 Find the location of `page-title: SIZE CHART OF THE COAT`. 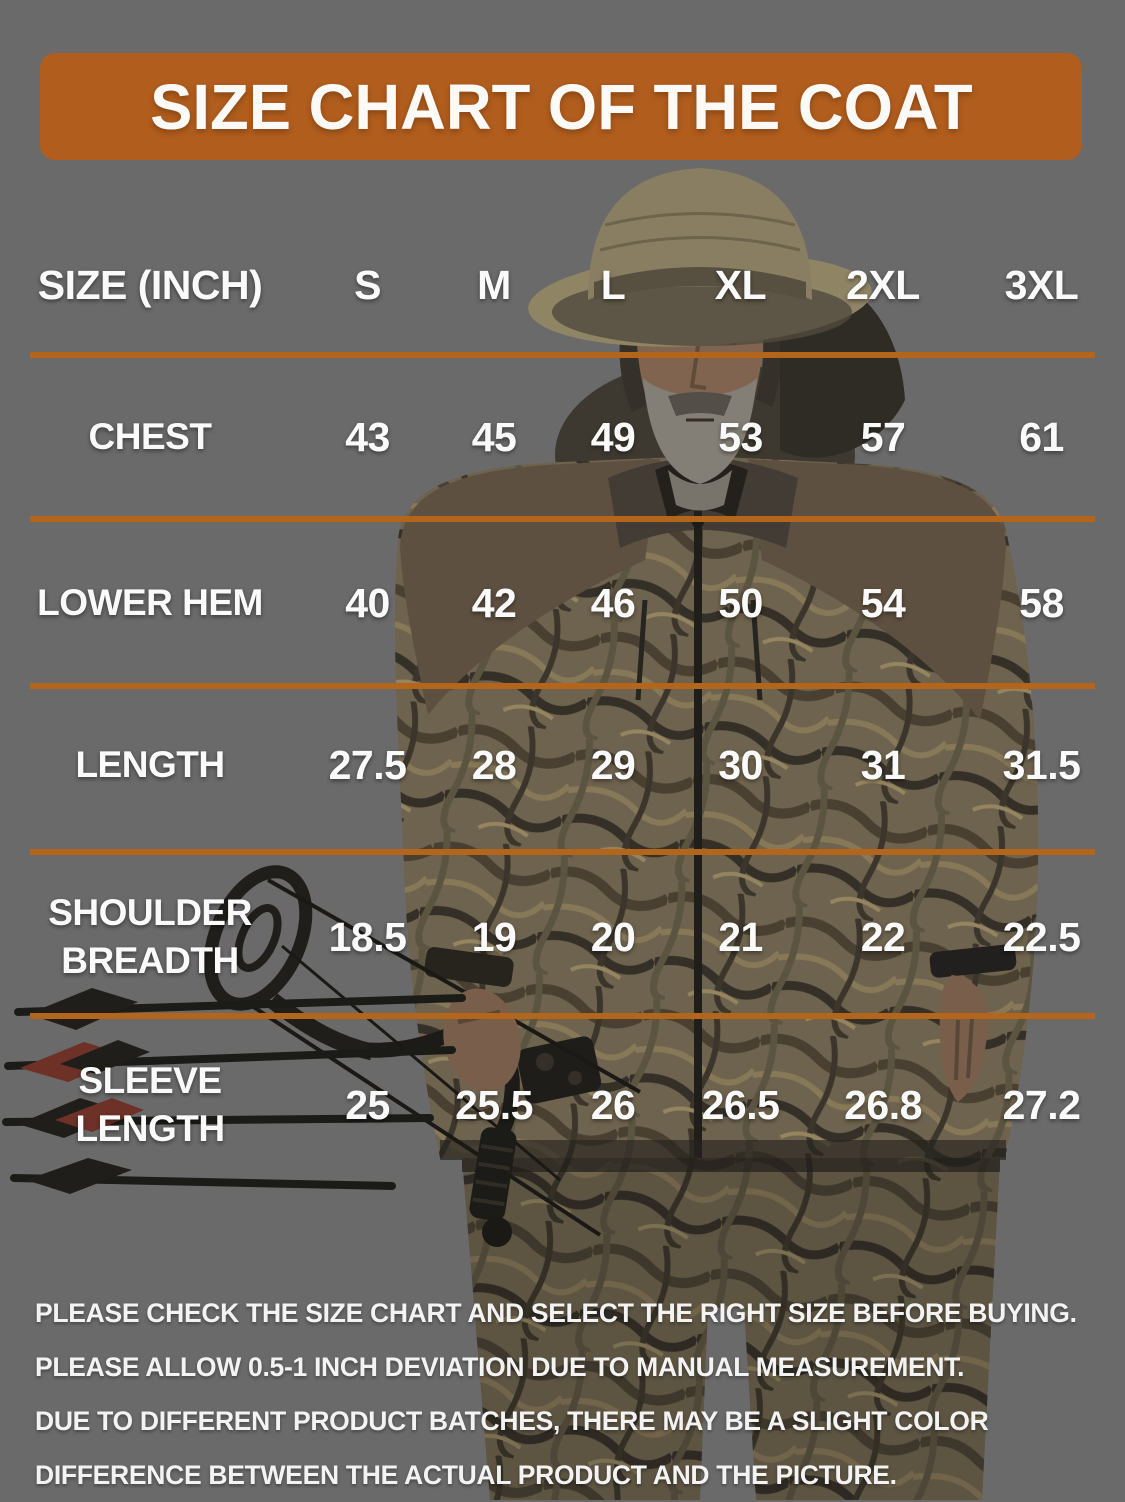

page-title: SIZE CHART OF THE COAT is located at coordinates (561, 106).